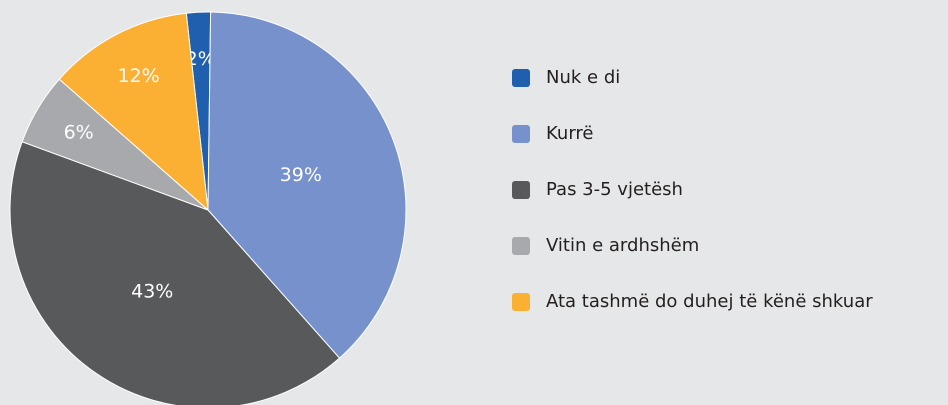 The height and width of the screenshot is (405, 948). What do you see at coordinates (614, 189) in the screenshot?
I see `legend-label: Pas 3-5 vjetësh` at bounding box center [614, 189].